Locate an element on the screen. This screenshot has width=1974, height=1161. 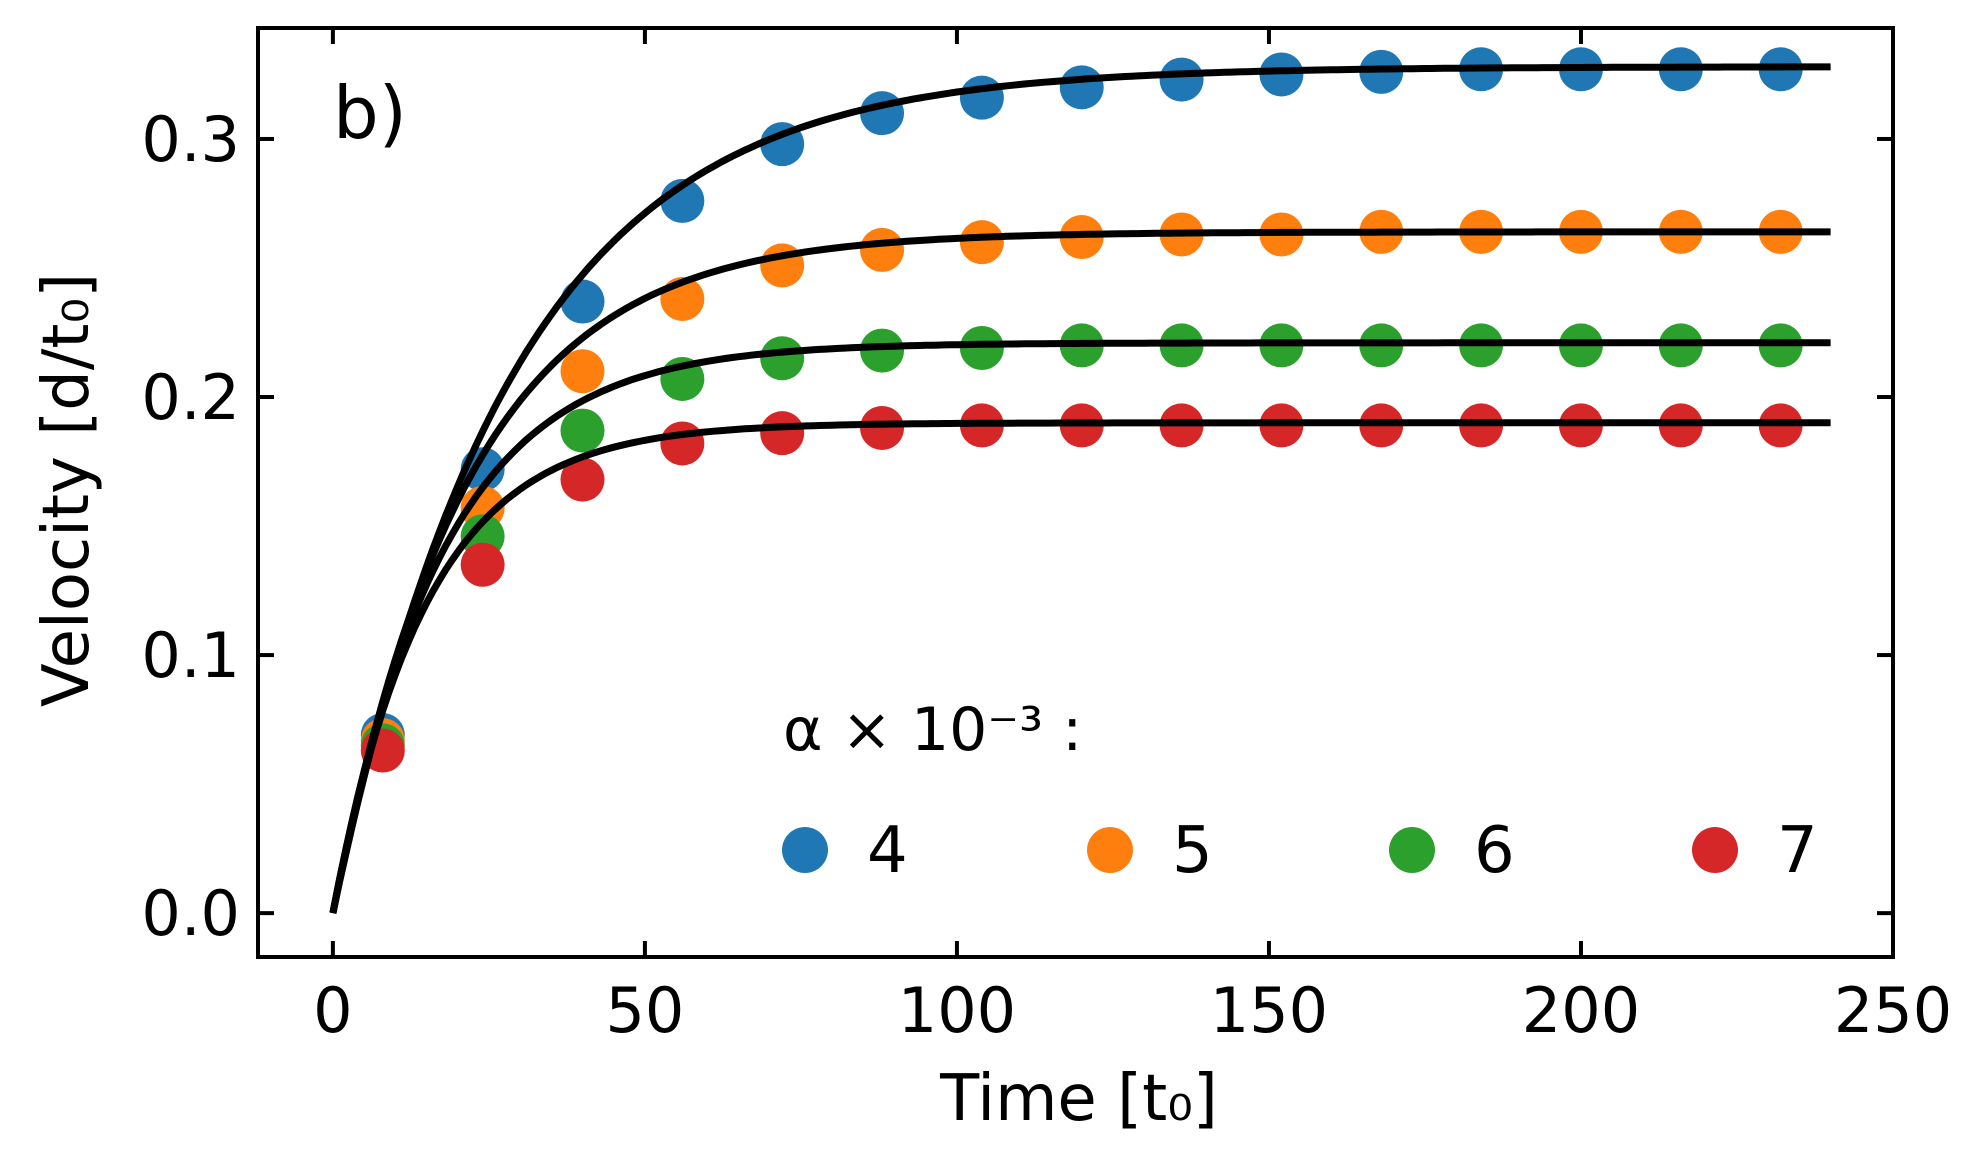
x-tick-labels: 0 50 100 150 200 250 is located at coordinates (1132, 1010).